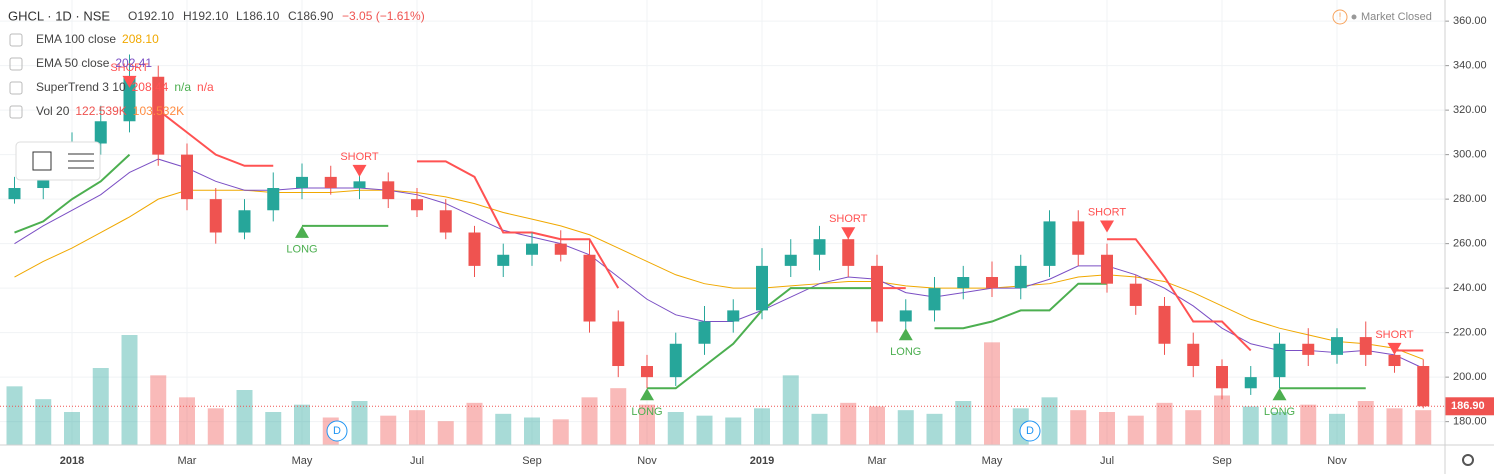  I want to click on legend-name: EMA 50 close, so click(73, 63).